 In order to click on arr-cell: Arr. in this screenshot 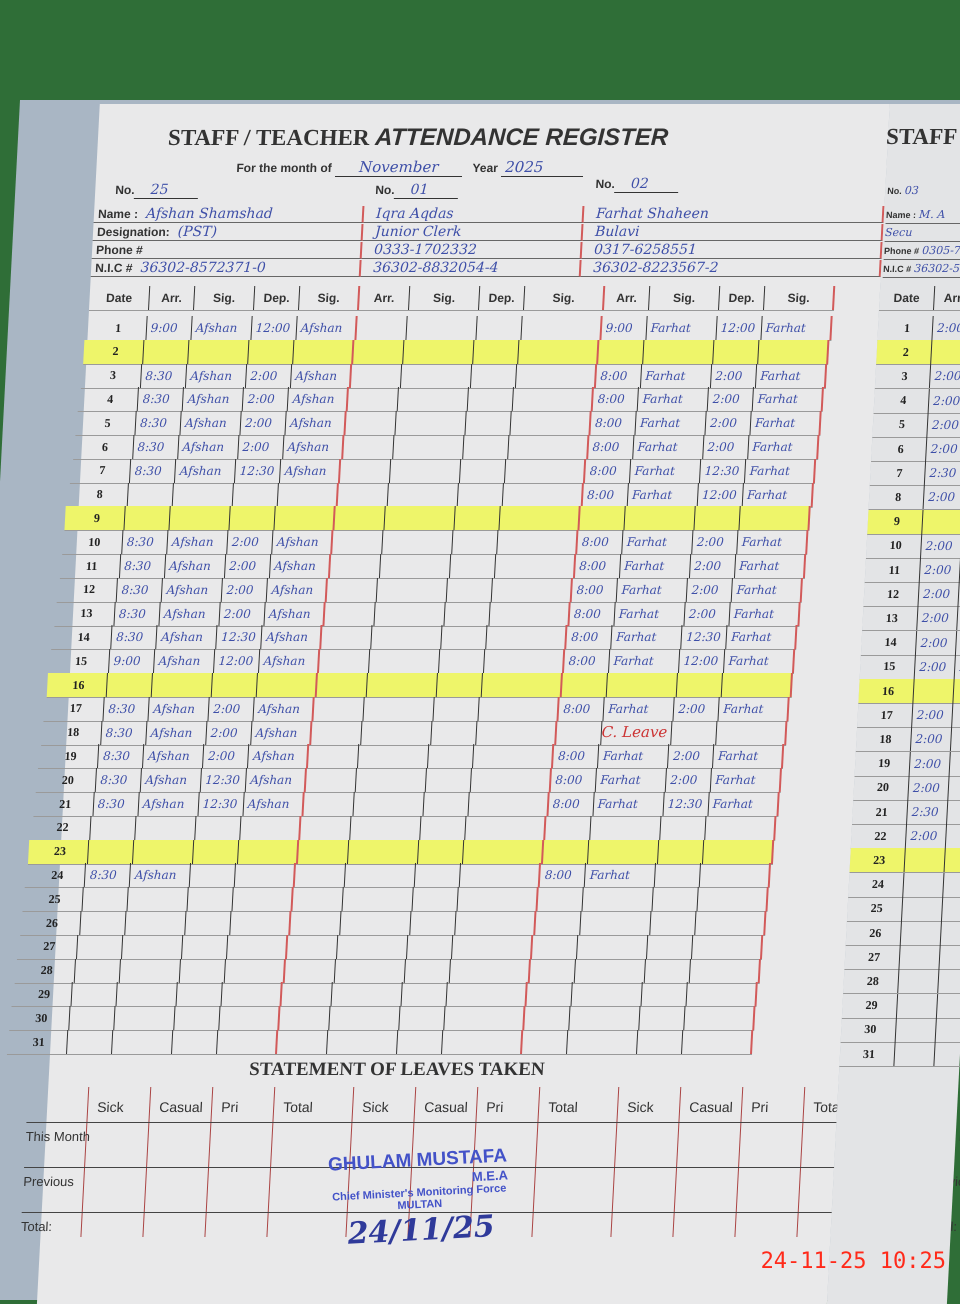, I will do `click(384, 298)`.